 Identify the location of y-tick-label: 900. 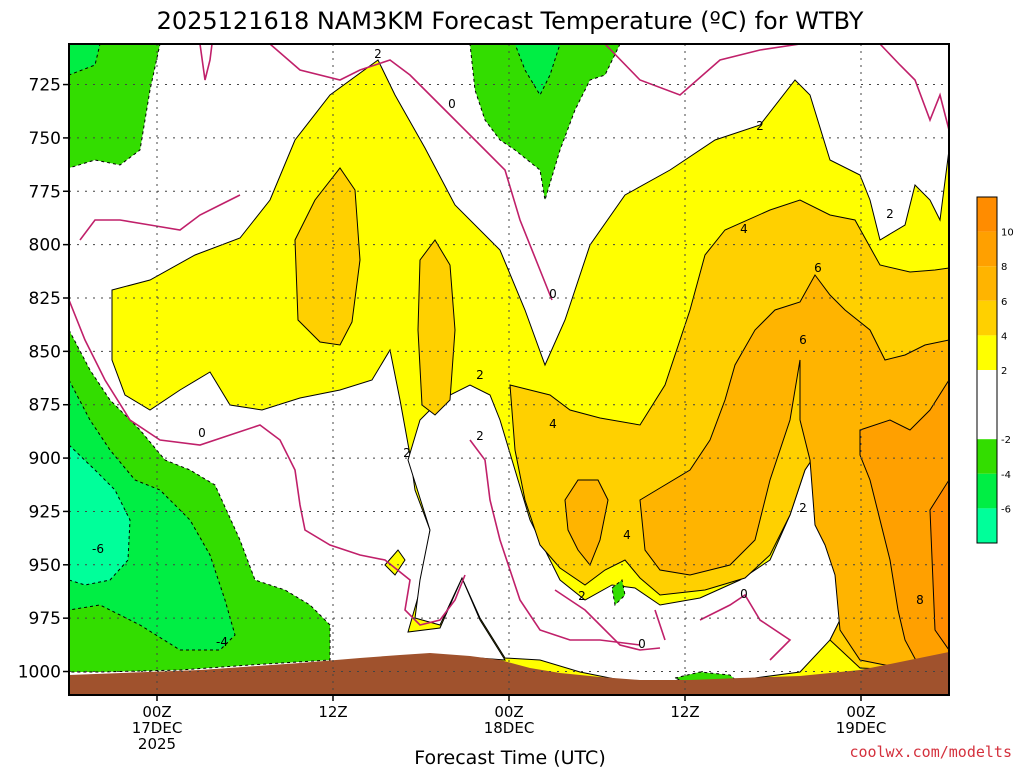
(45, 459).